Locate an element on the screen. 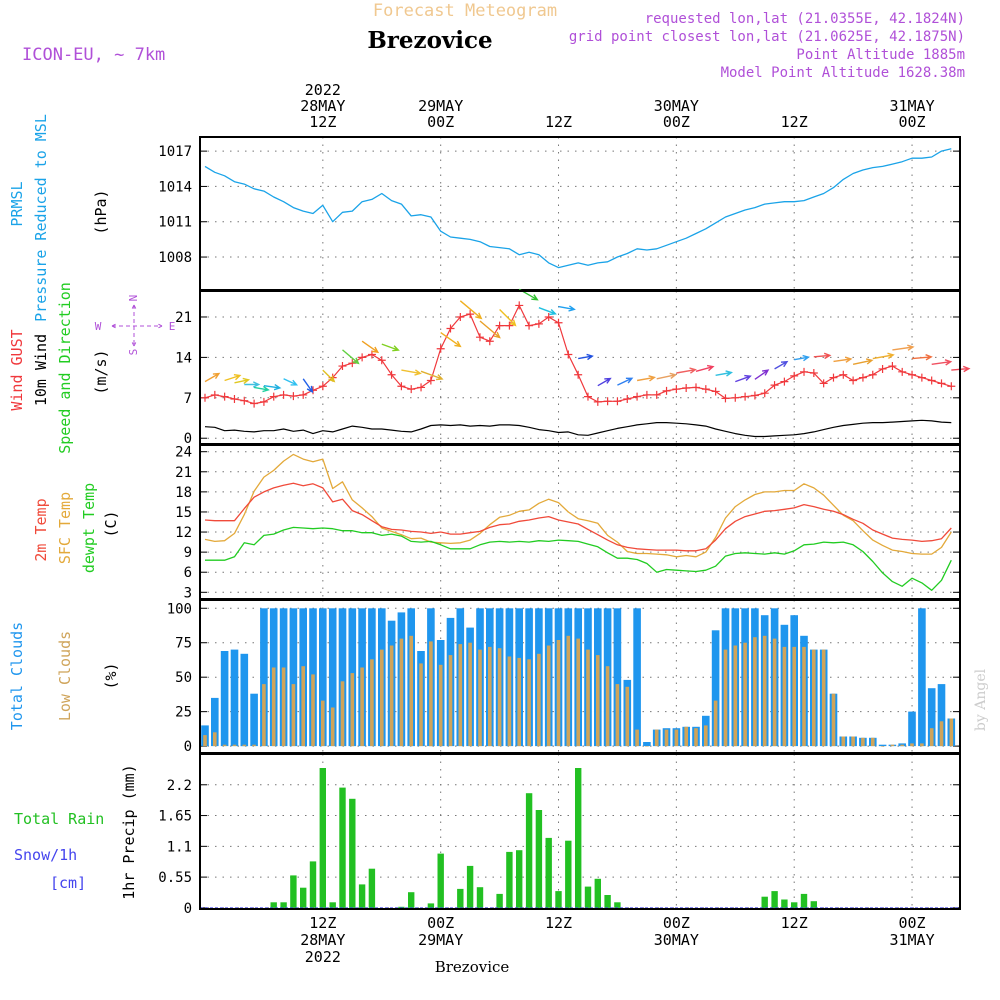  top-time-label: 00Z is located at coordinates (676, 122).